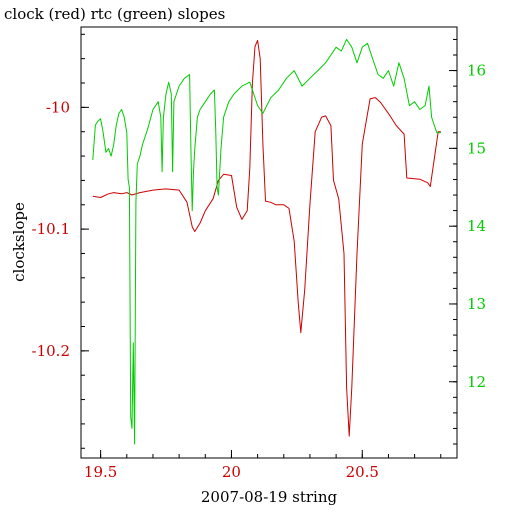 The width and height of the screenshot is (512, 517). What do you see at coordinates (114, 14) in the screenshot?
I see `chart-title: clock (red) rtc (green) slopes` at bounding box center [114, 14].